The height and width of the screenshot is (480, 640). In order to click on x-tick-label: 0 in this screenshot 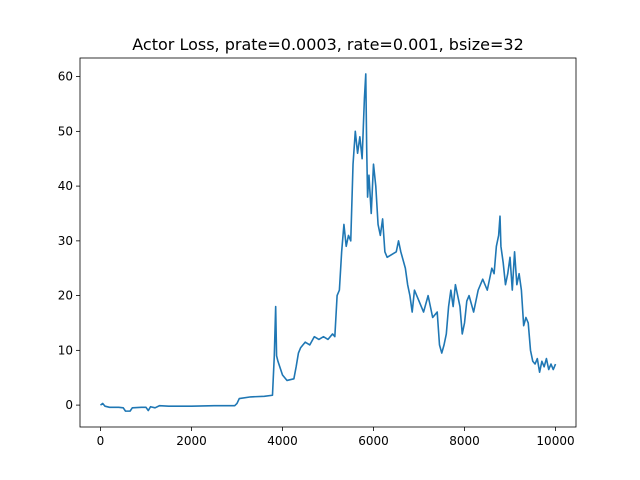, I will do `click(101, 441)`.